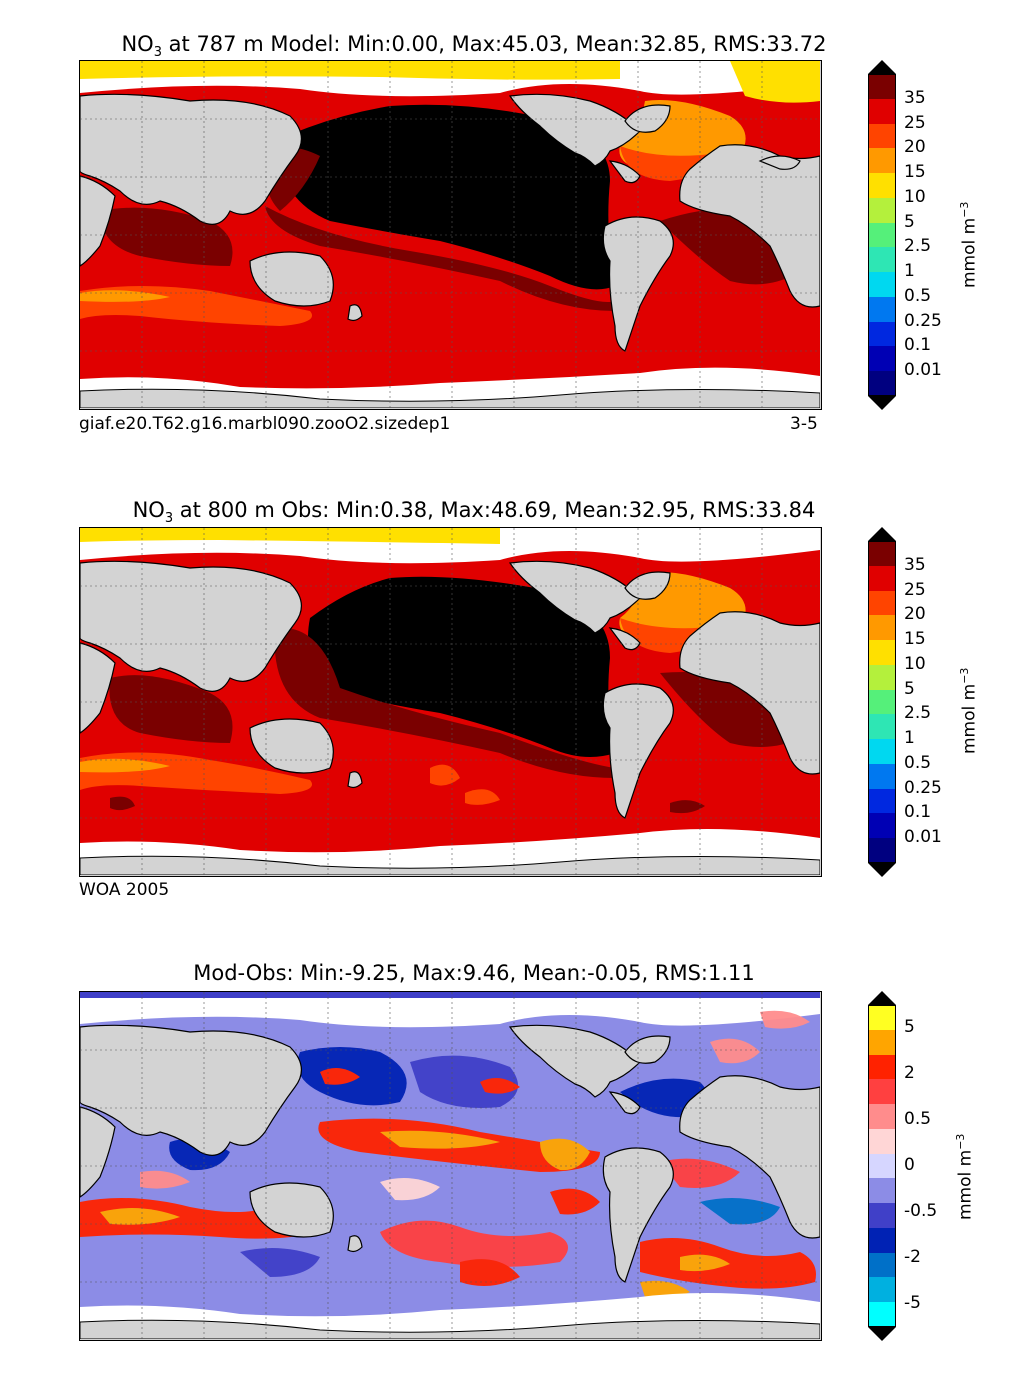 Image resolution: width=1012 pixels, height=1373 pixels. I want to click on obs-colorbar, so click(882, 702).